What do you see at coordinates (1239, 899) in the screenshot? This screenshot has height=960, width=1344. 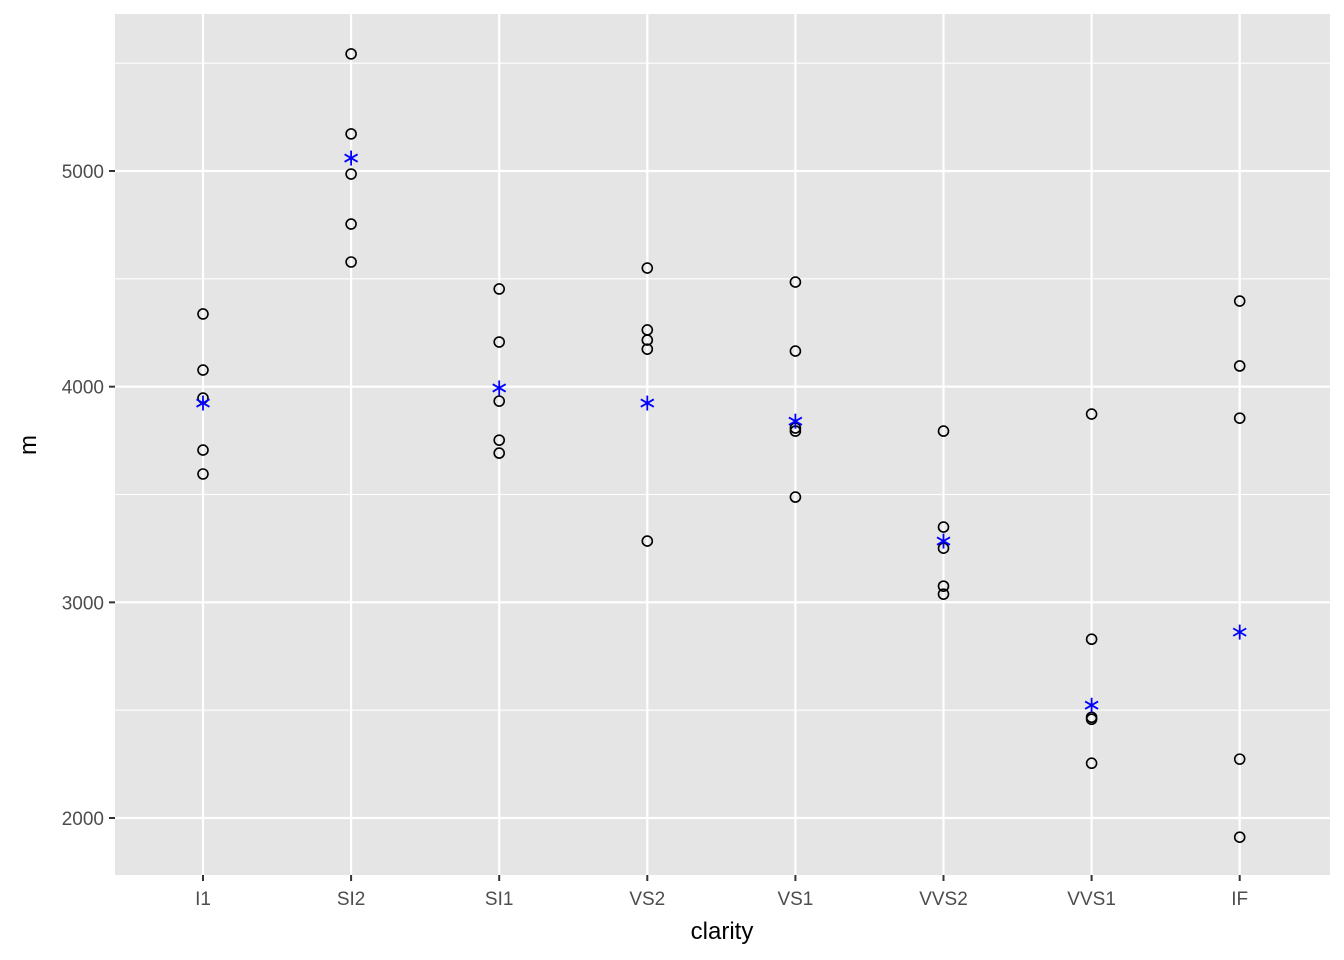 I see `x-tick-label: IF` at bounding box center [1239, 899].